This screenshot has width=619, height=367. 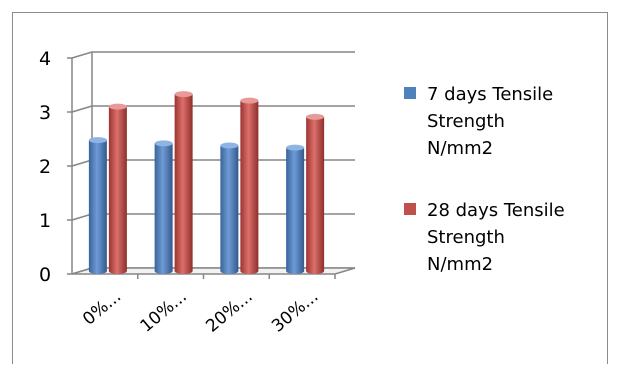 I want to click on legend-label: 7 days Tensile, so click(x=490, y=94).